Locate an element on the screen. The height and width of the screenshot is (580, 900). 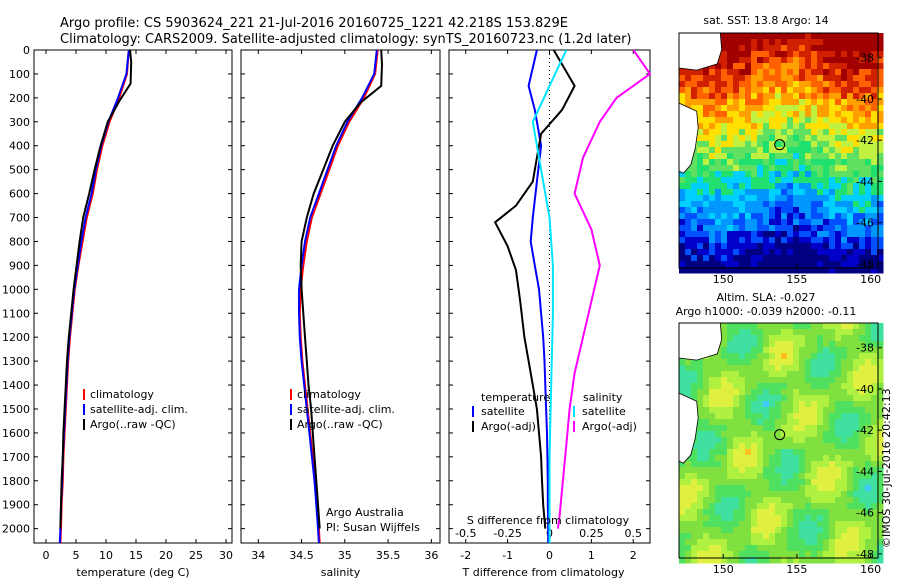
series-line-argo-raw-qc- is located at coordinates (341, 289).